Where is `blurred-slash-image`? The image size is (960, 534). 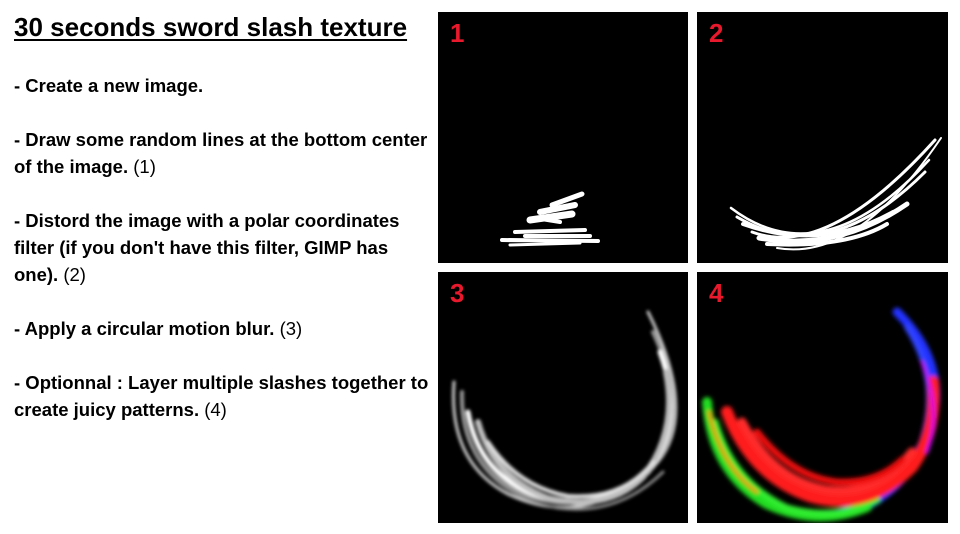
blurred-slash-image is located at coordinates (564, 410).